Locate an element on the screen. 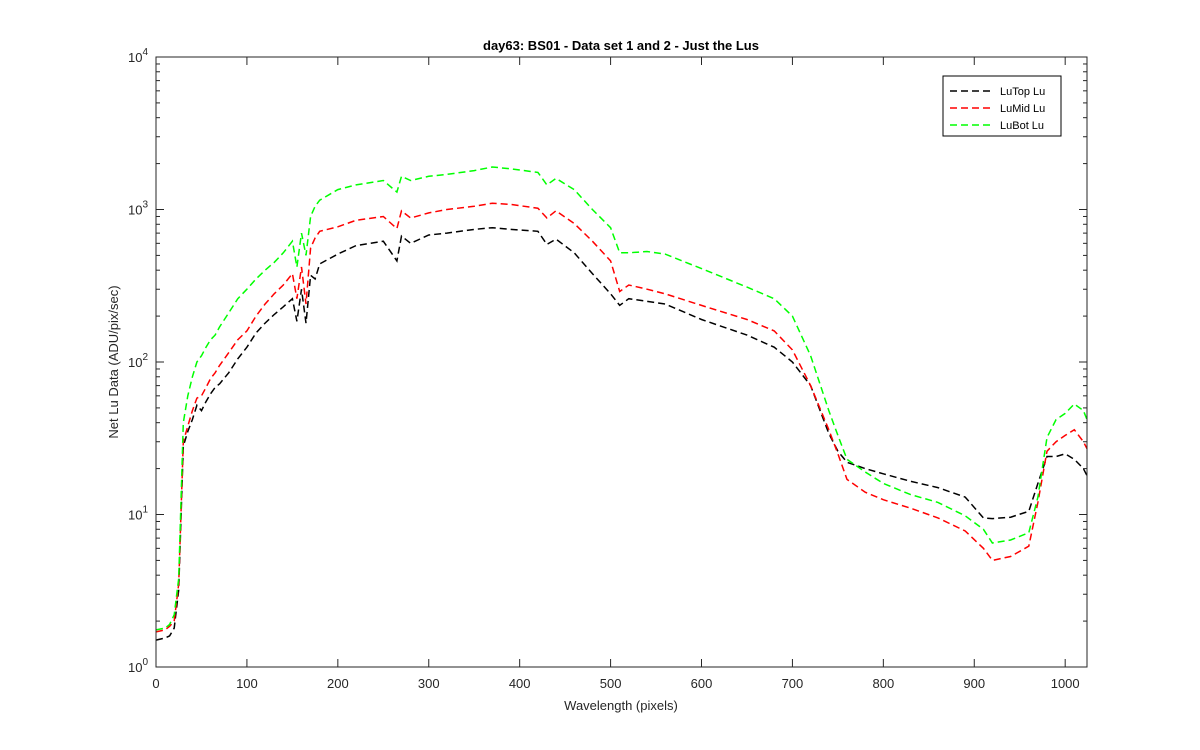 The image size is (1200, 750). y-axis-label: Net Lu Data (ADU/pix/sec) is located at coordinates (113, 361).